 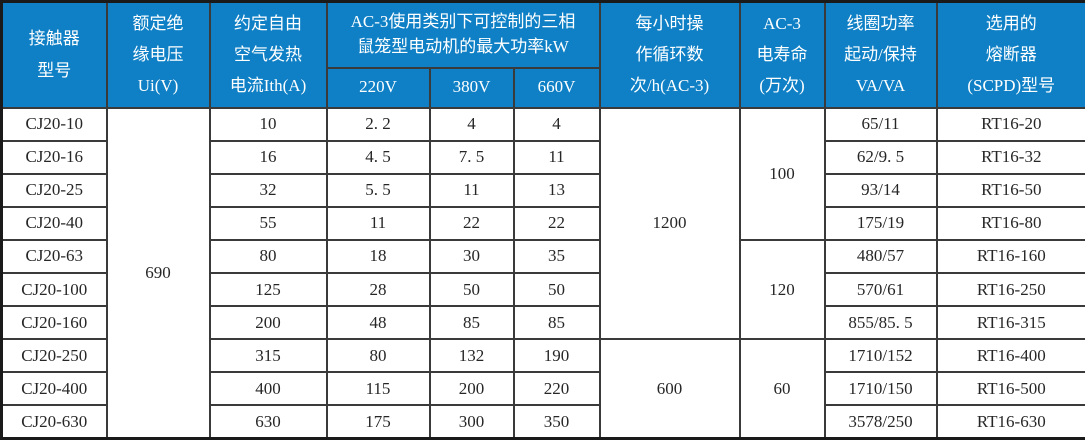 I want to click on header-ac3-max-power-group: AC-3使用类别下可控制的三相 鼠笼型电动机的最大功率kW, so click(x=463, y=34).